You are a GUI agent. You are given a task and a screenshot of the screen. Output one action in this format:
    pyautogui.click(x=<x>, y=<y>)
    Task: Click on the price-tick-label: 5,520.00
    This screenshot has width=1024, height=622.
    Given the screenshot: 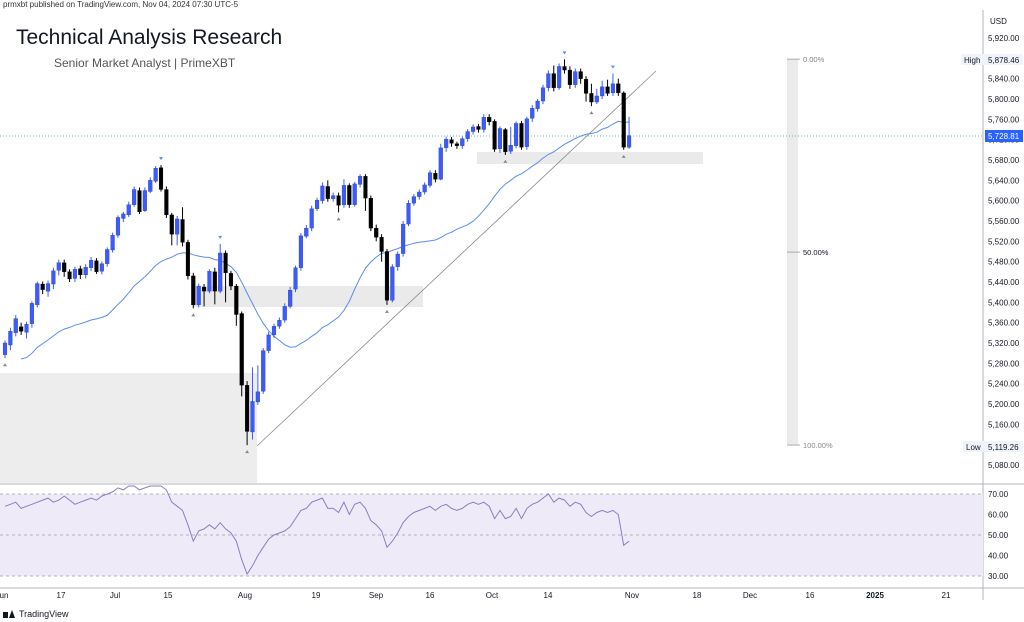 What is the action you would take?
    pyautogui.click(x=1004, y=241)
    